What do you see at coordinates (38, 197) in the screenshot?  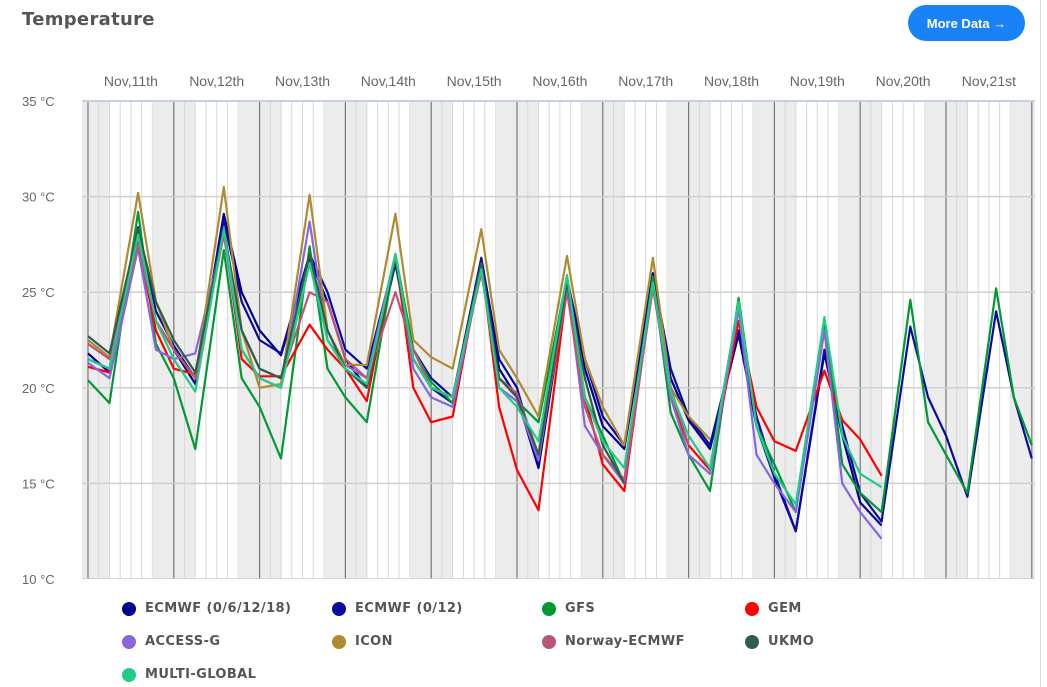 I see `y-tick-label: 30 °C` at bounding box center [38, 197].